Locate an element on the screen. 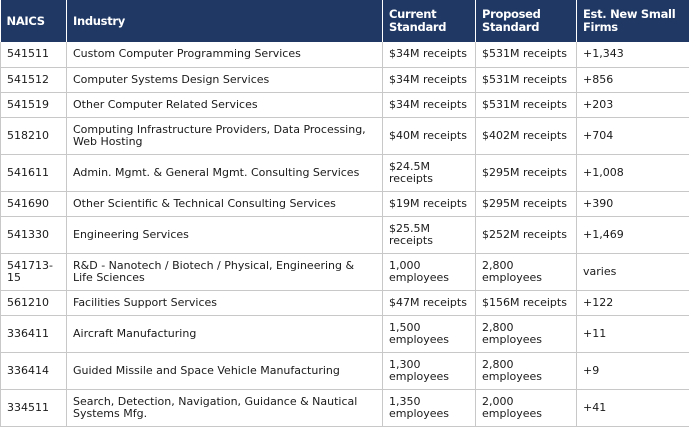 The height and width of the screenshot is (433, 689). new-firms-cell: +11 is located at coordinates (632, 334).